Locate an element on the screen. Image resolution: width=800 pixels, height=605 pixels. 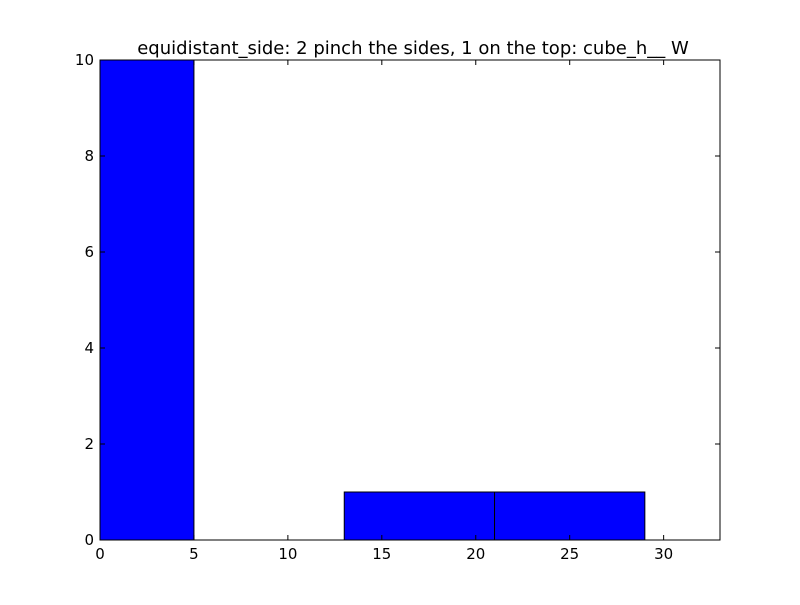
x-tick-label: 20 is located at coordinates (475, 554).